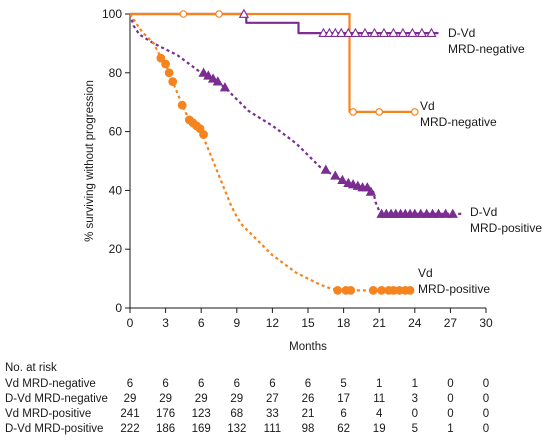 This screenshot has height=445, width=550. Describe the element at coordinates (129, 429) in the screenshot. I see `at-risk-value: 222` at that location.